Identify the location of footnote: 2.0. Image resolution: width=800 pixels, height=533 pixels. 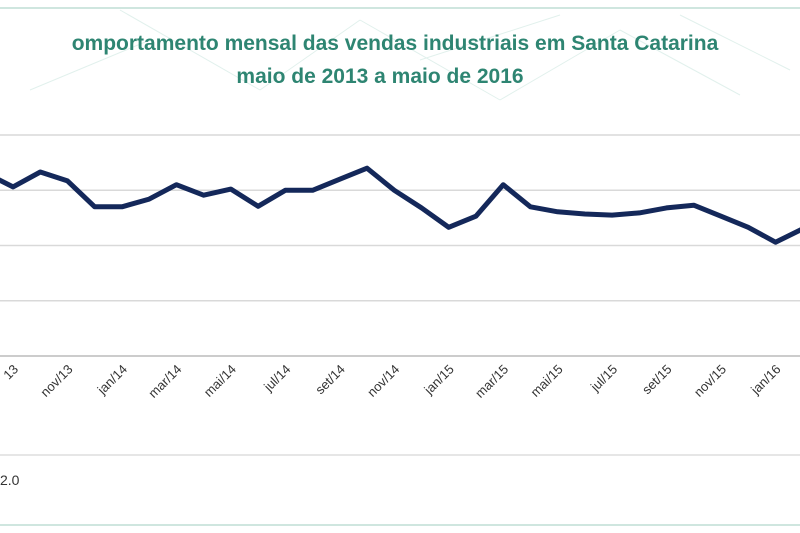
(10, 480).